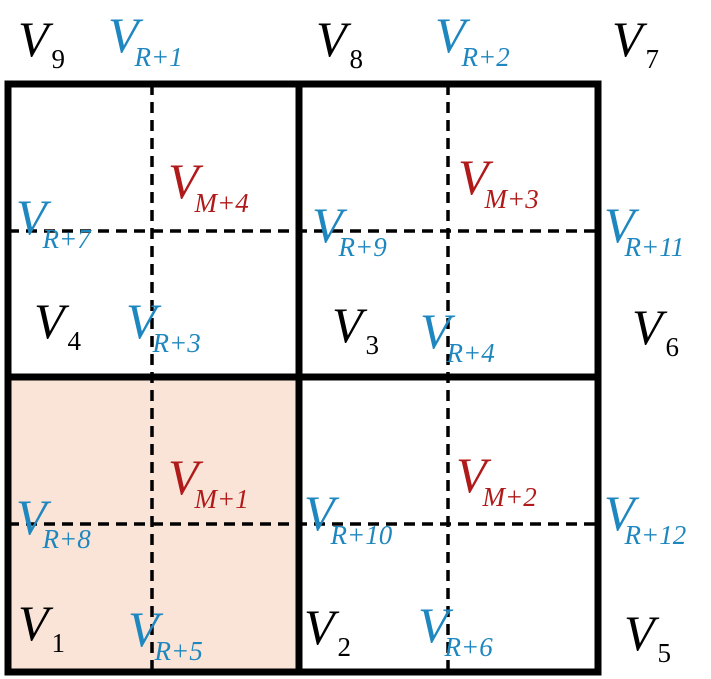 The image size is (711, 679). I want to click on label-v6-sub: 6, so click(672, 347).